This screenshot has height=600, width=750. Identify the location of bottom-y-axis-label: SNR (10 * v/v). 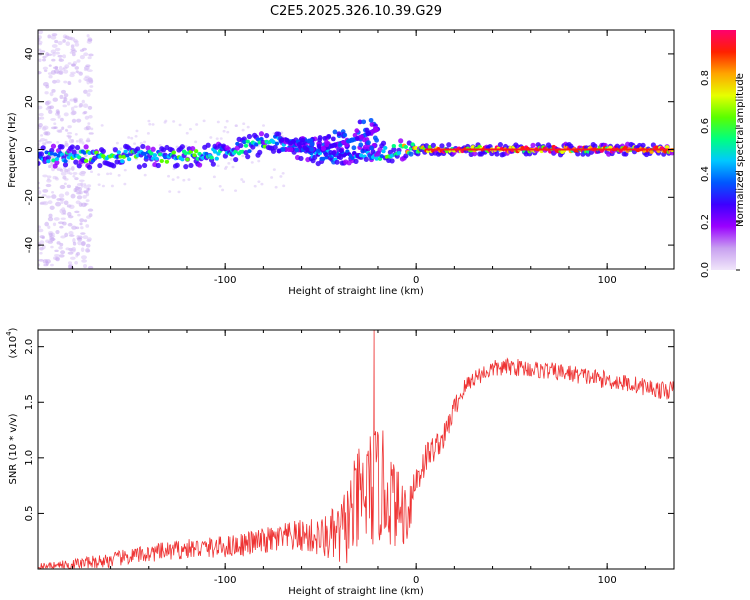
(13, 448).